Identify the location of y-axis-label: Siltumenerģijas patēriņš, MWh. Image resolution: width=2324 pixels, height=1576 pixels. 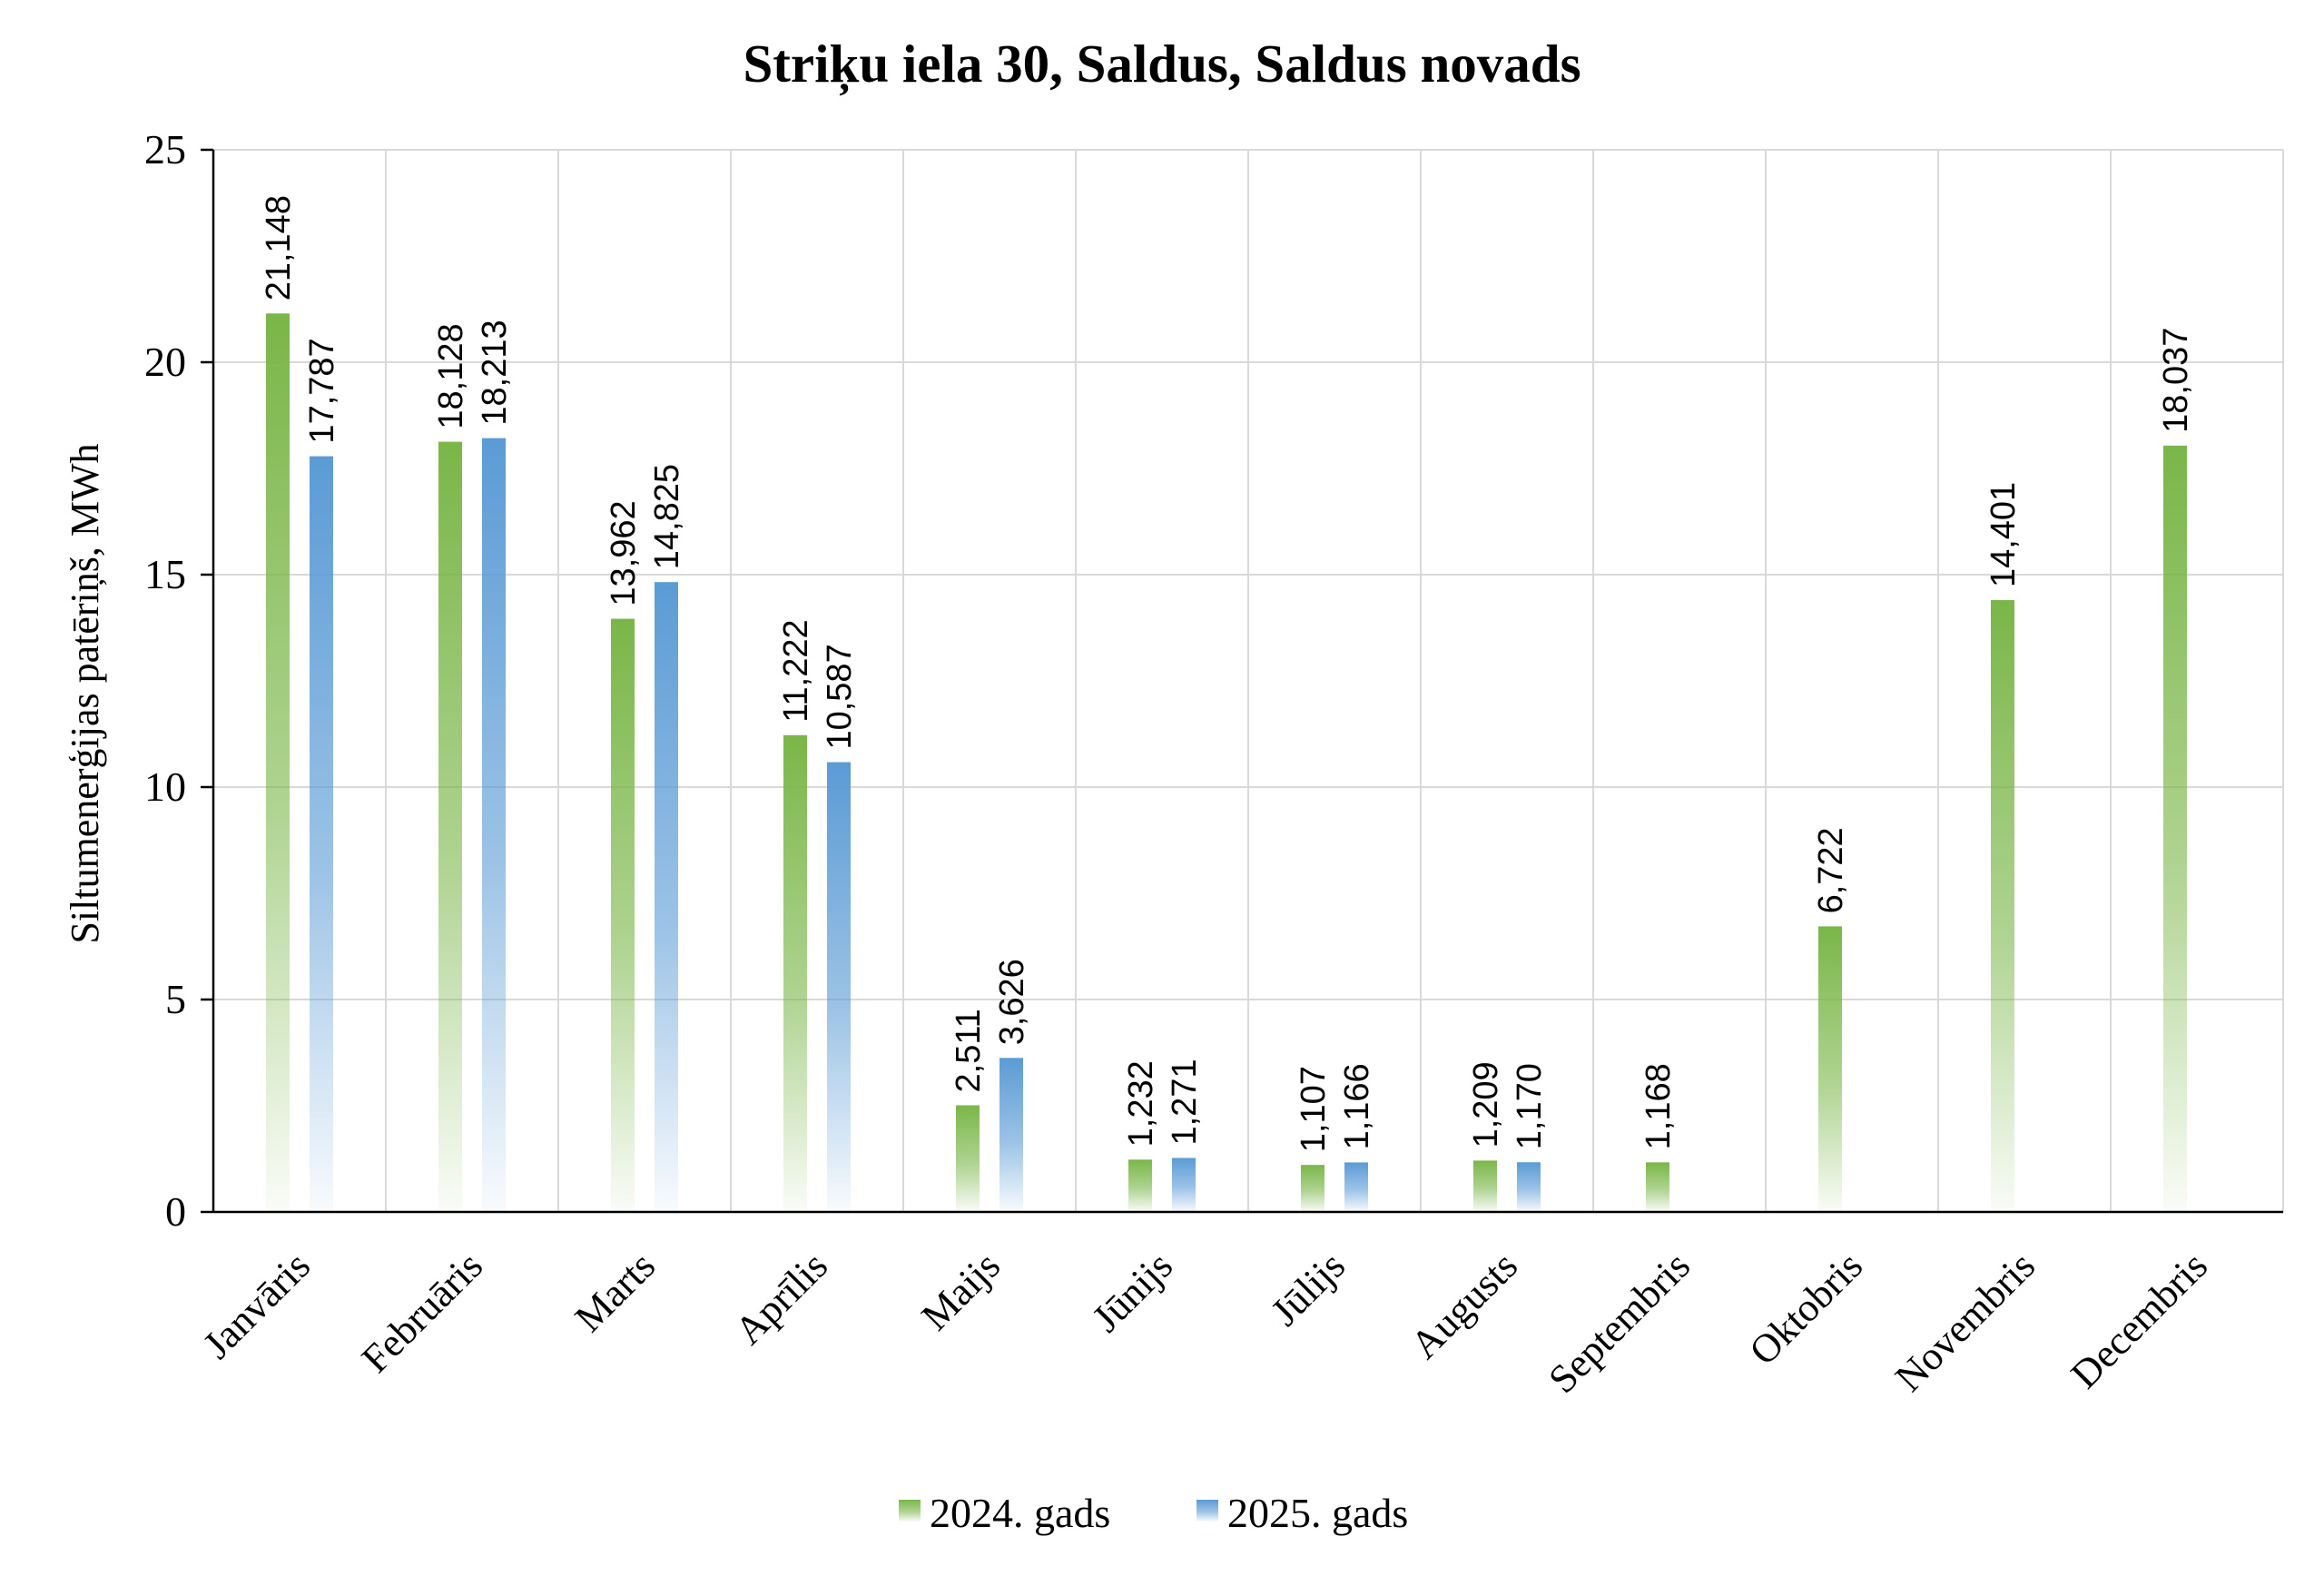
(85, 693).